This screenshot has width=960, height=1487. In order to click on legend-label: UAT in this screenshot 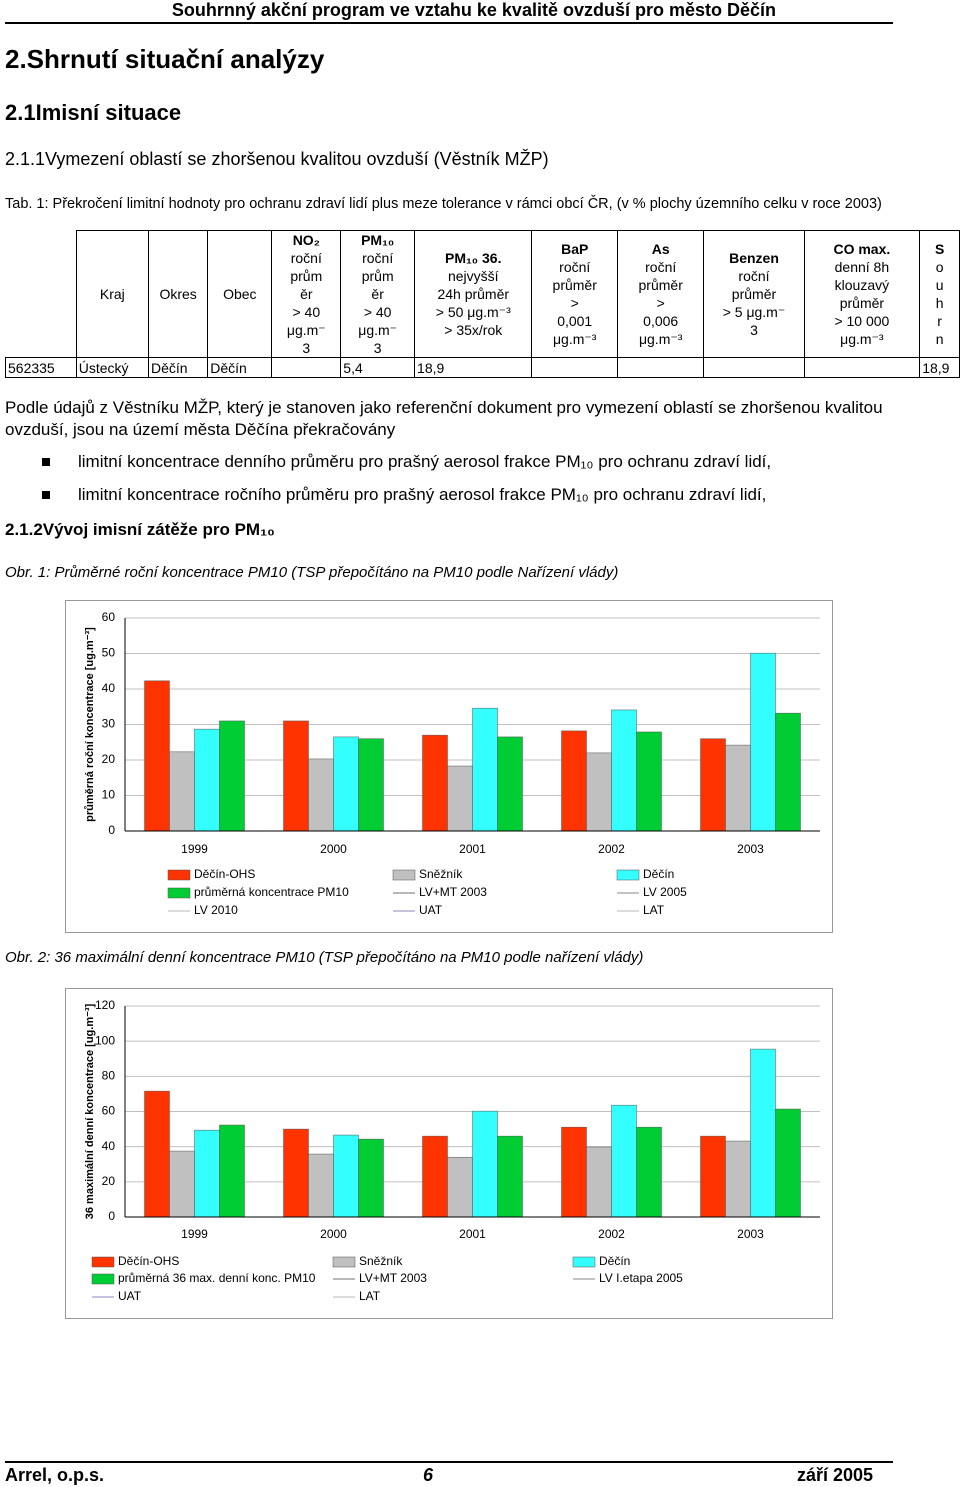, I will do `click(130, 1296)`.